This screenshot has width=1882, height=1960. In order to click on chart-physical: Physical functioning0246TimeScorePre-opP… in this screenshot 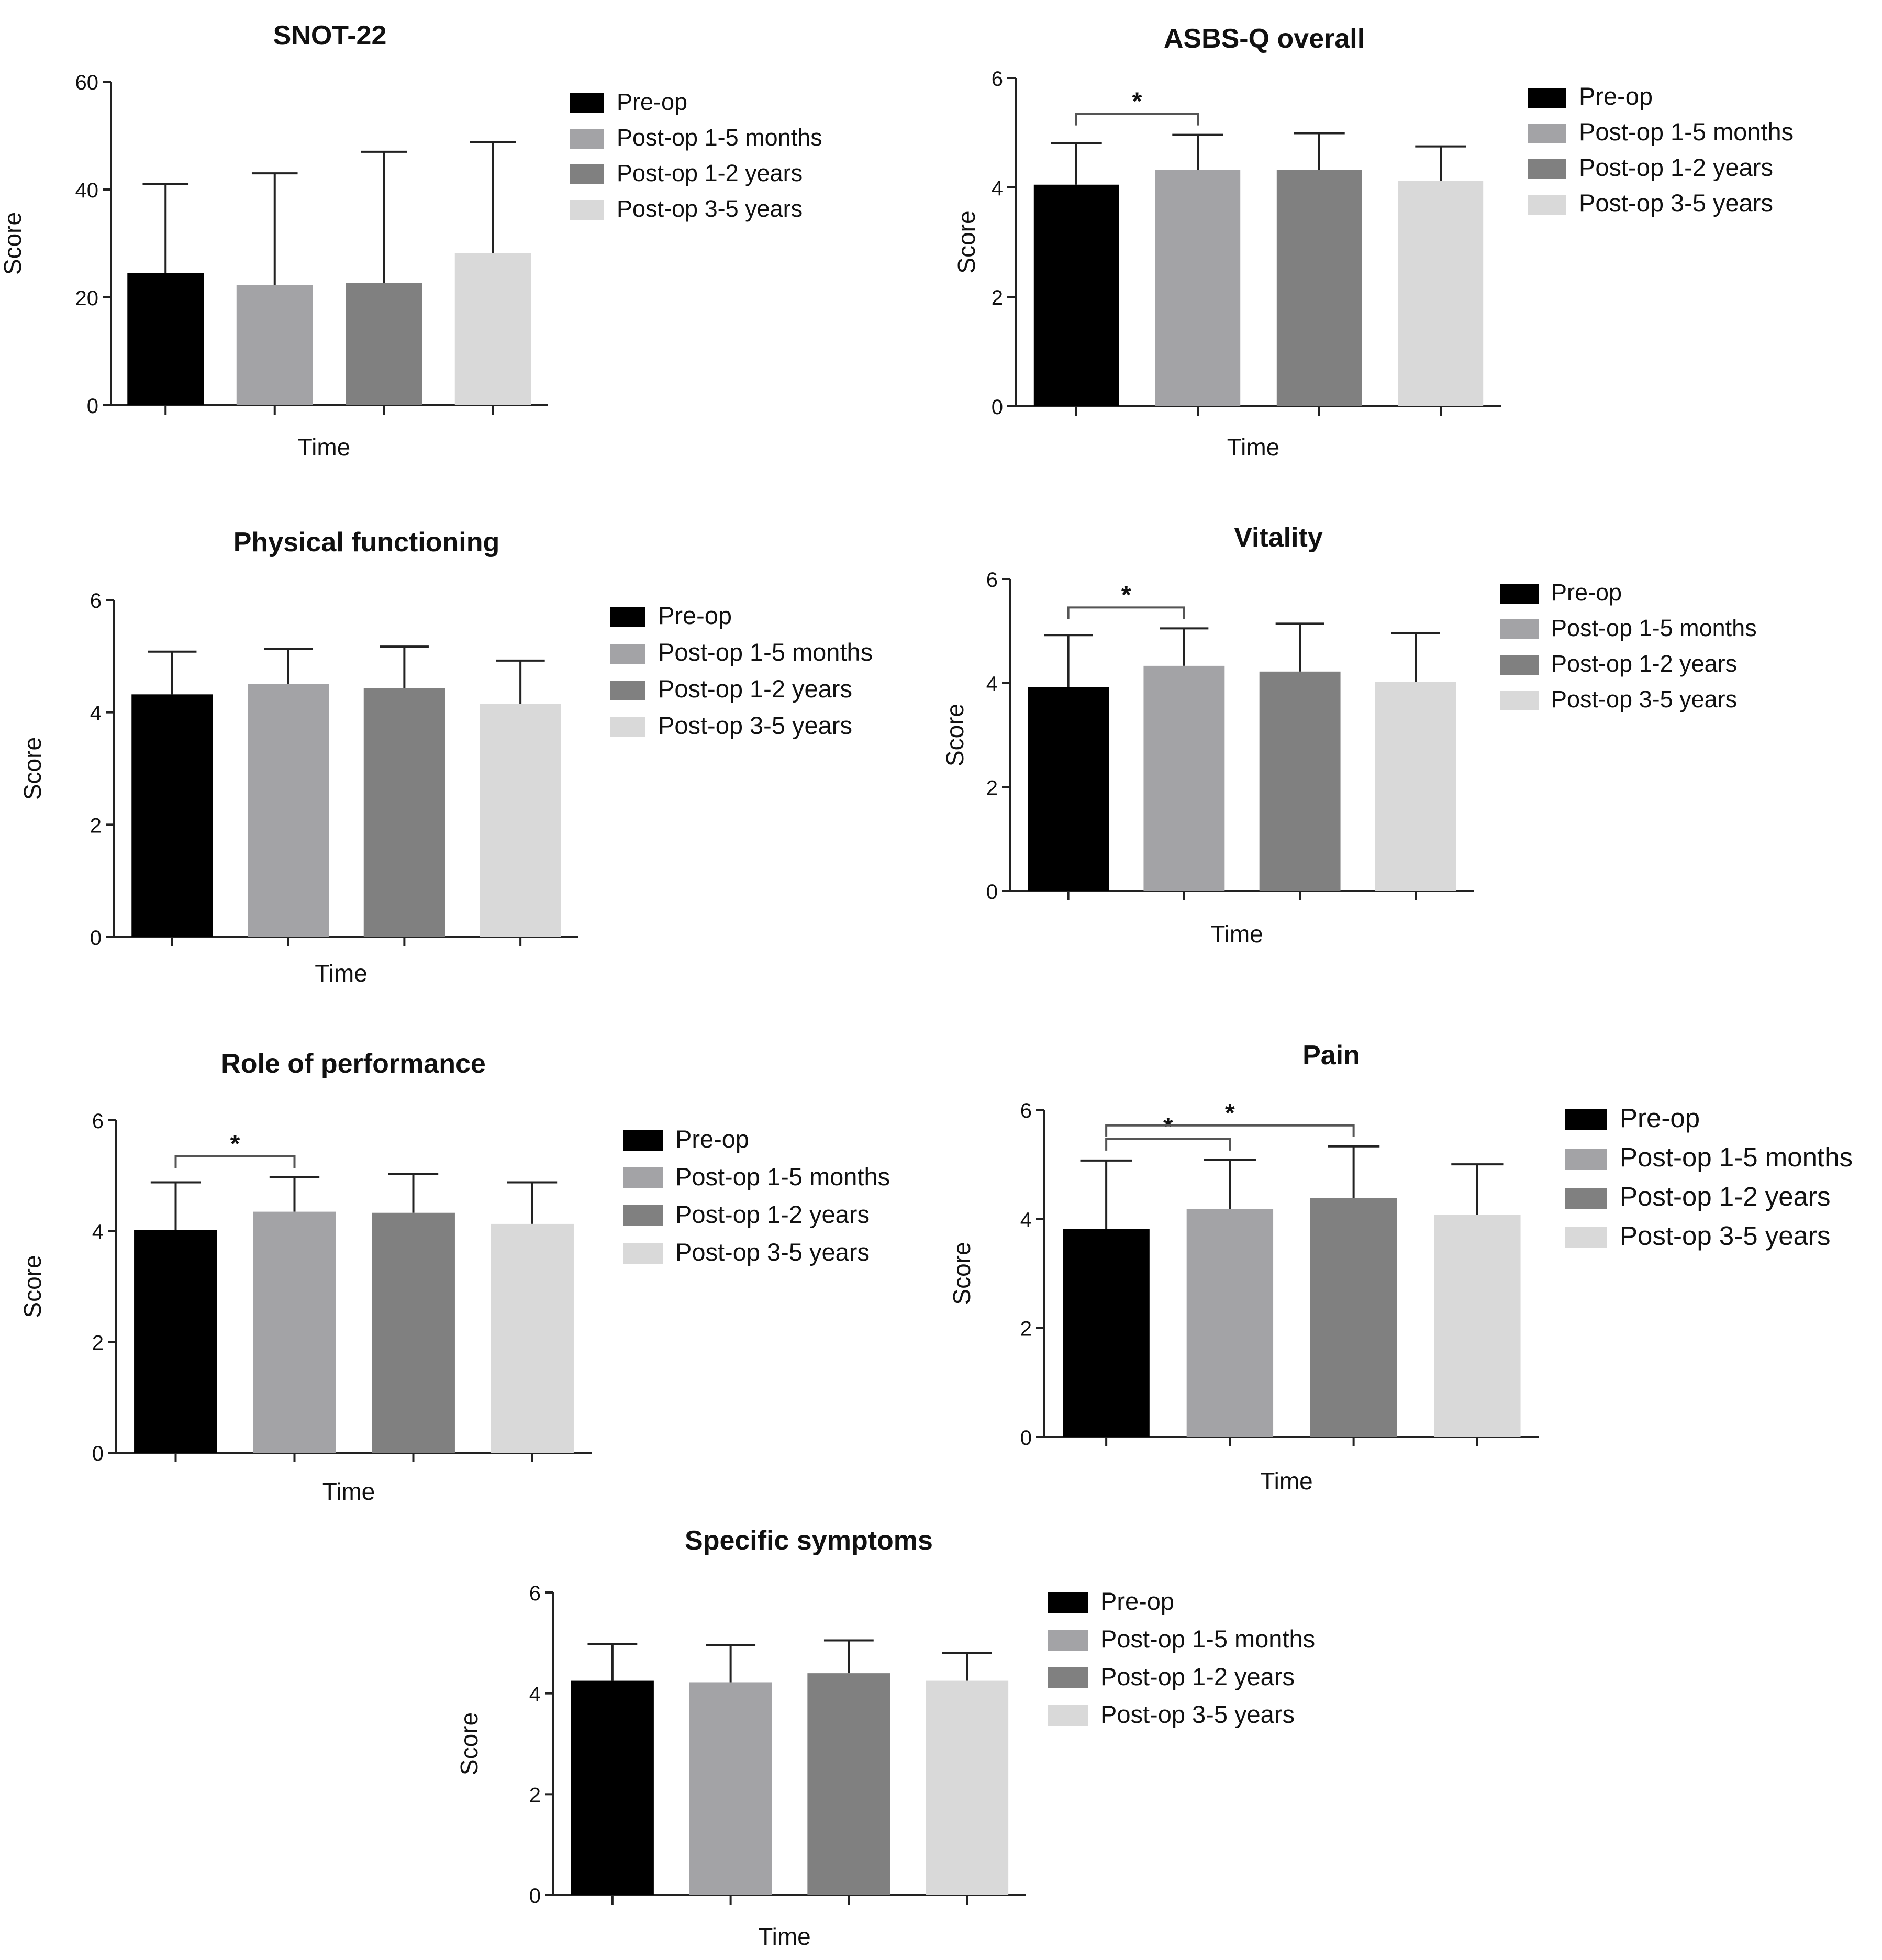, I will do `click(446, 757)`.